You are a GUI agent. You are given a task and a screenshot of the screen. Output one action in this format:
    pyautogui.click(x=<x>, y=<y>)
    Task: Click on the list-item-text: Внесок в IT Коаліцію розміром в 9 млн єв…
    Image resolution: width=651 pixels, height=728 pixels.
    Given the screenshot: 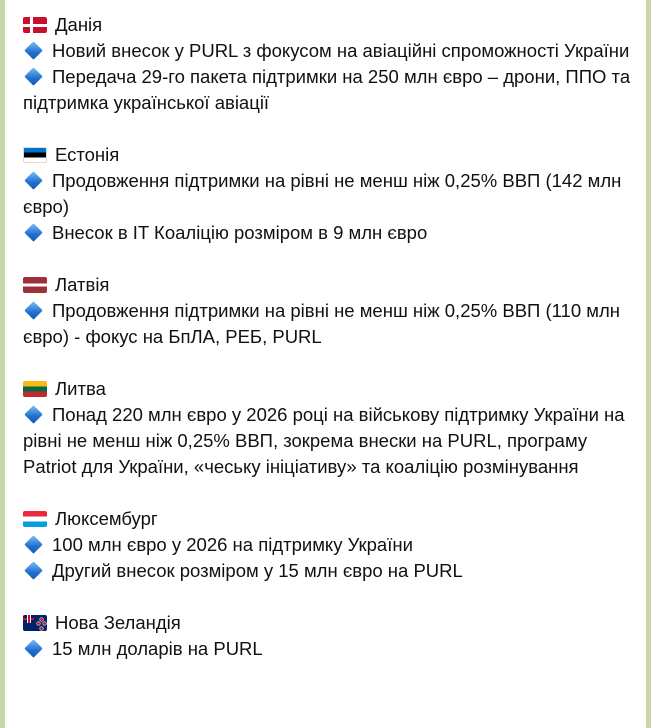 What is the action you would take?
    pyautogui.click(x=240, y=232)
    